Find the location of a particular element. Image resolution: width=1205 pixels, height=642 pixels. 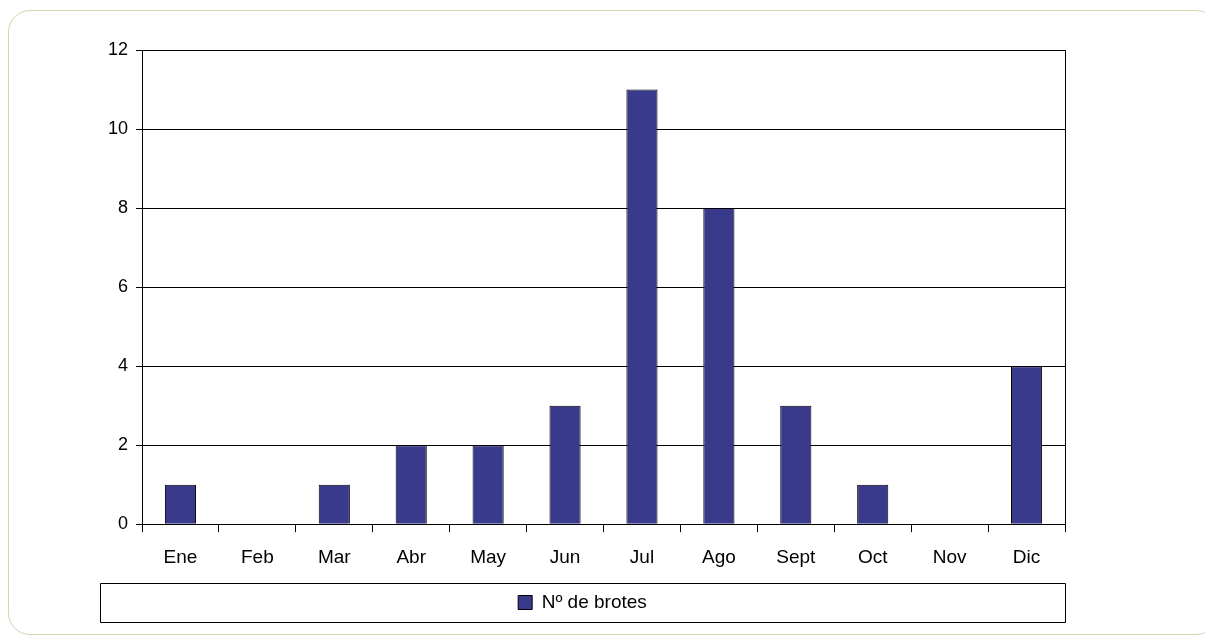

x-tick-label: Ene is located at coordinates (180, 556).